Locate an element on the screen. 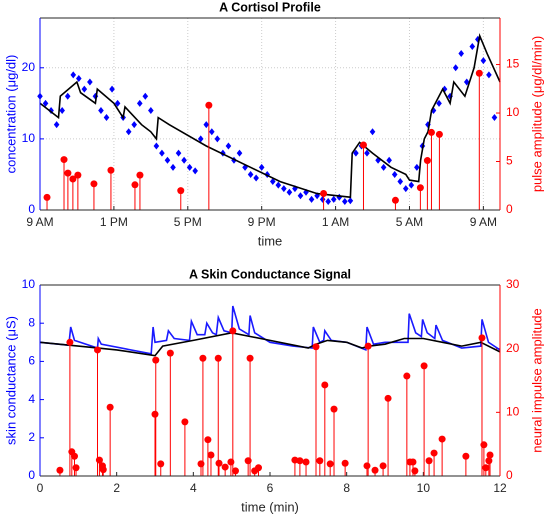 The width and height of the screenshot is (550, 521). y-tick-label: 6 is located at coordinates (31, 361).